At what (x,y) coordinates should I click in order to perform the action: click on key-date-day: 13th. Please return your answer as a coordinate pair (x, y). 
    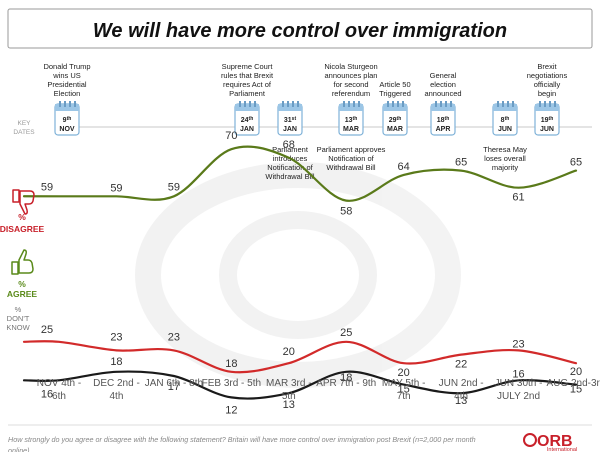
    Looking at the image, I should click on (351, 120).